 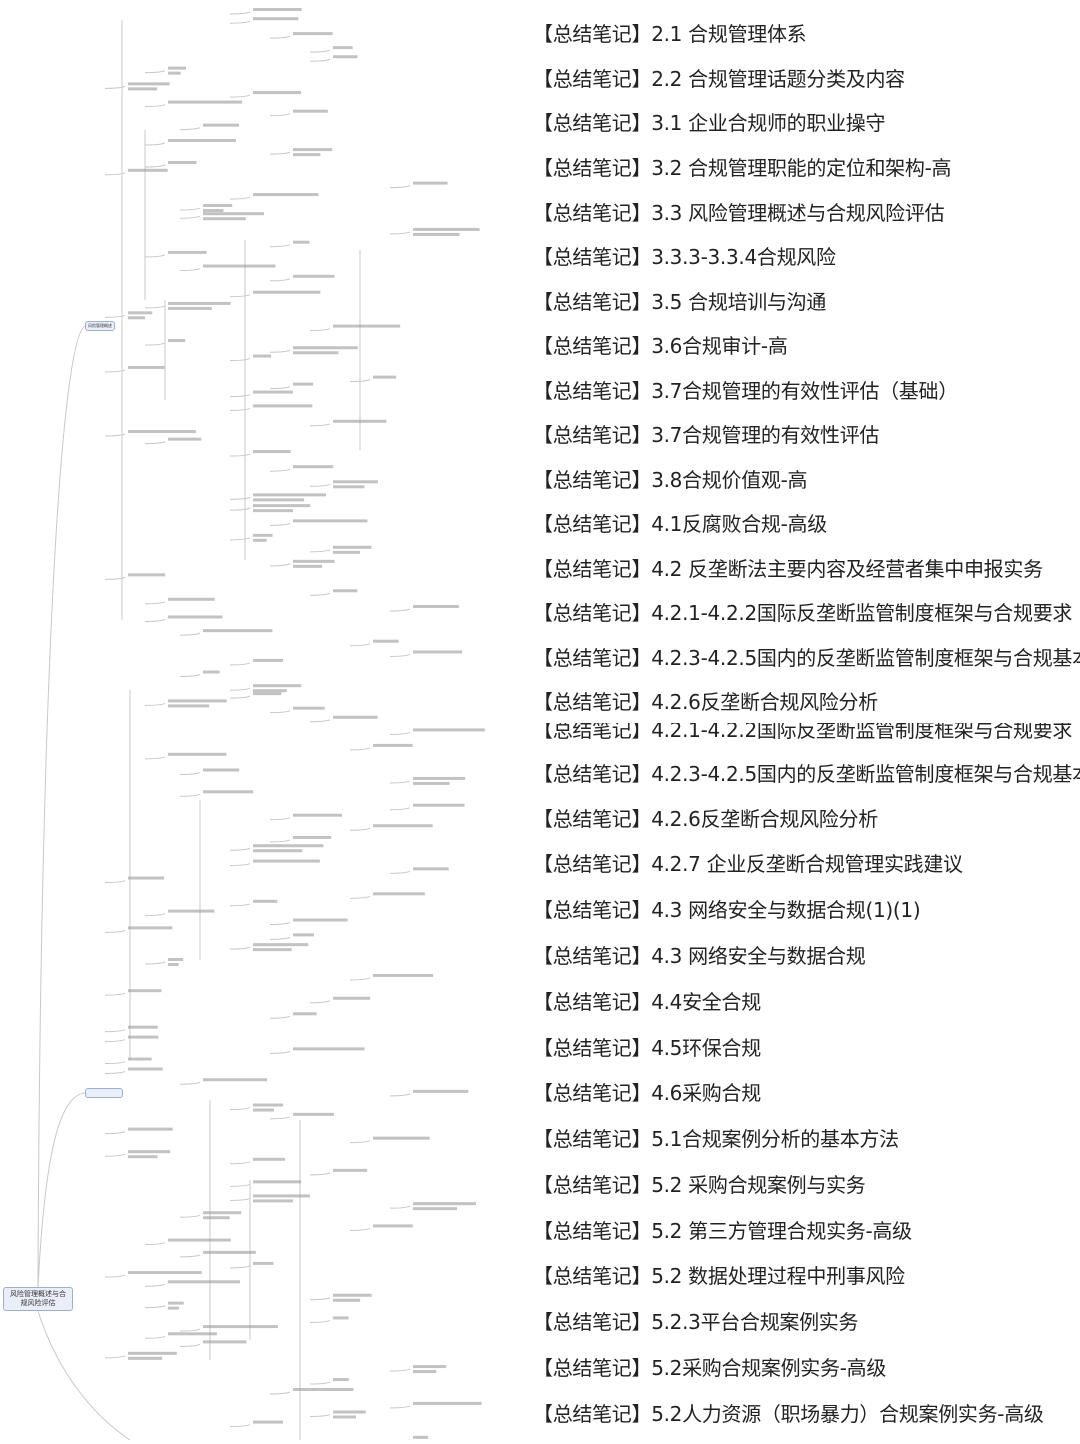 I want to click on note-link-item: 【总结笔记】5.2 采购合规案例与实务, so click(x=699, y=1183).